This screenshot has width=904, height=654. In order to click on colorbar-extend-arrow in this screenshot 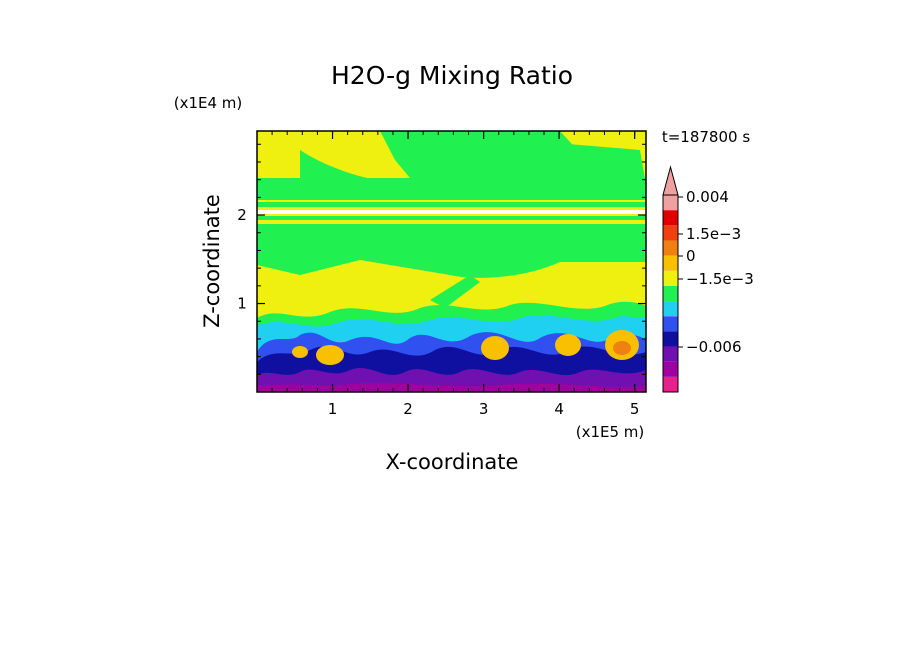, I will do `click(670, 180)`.